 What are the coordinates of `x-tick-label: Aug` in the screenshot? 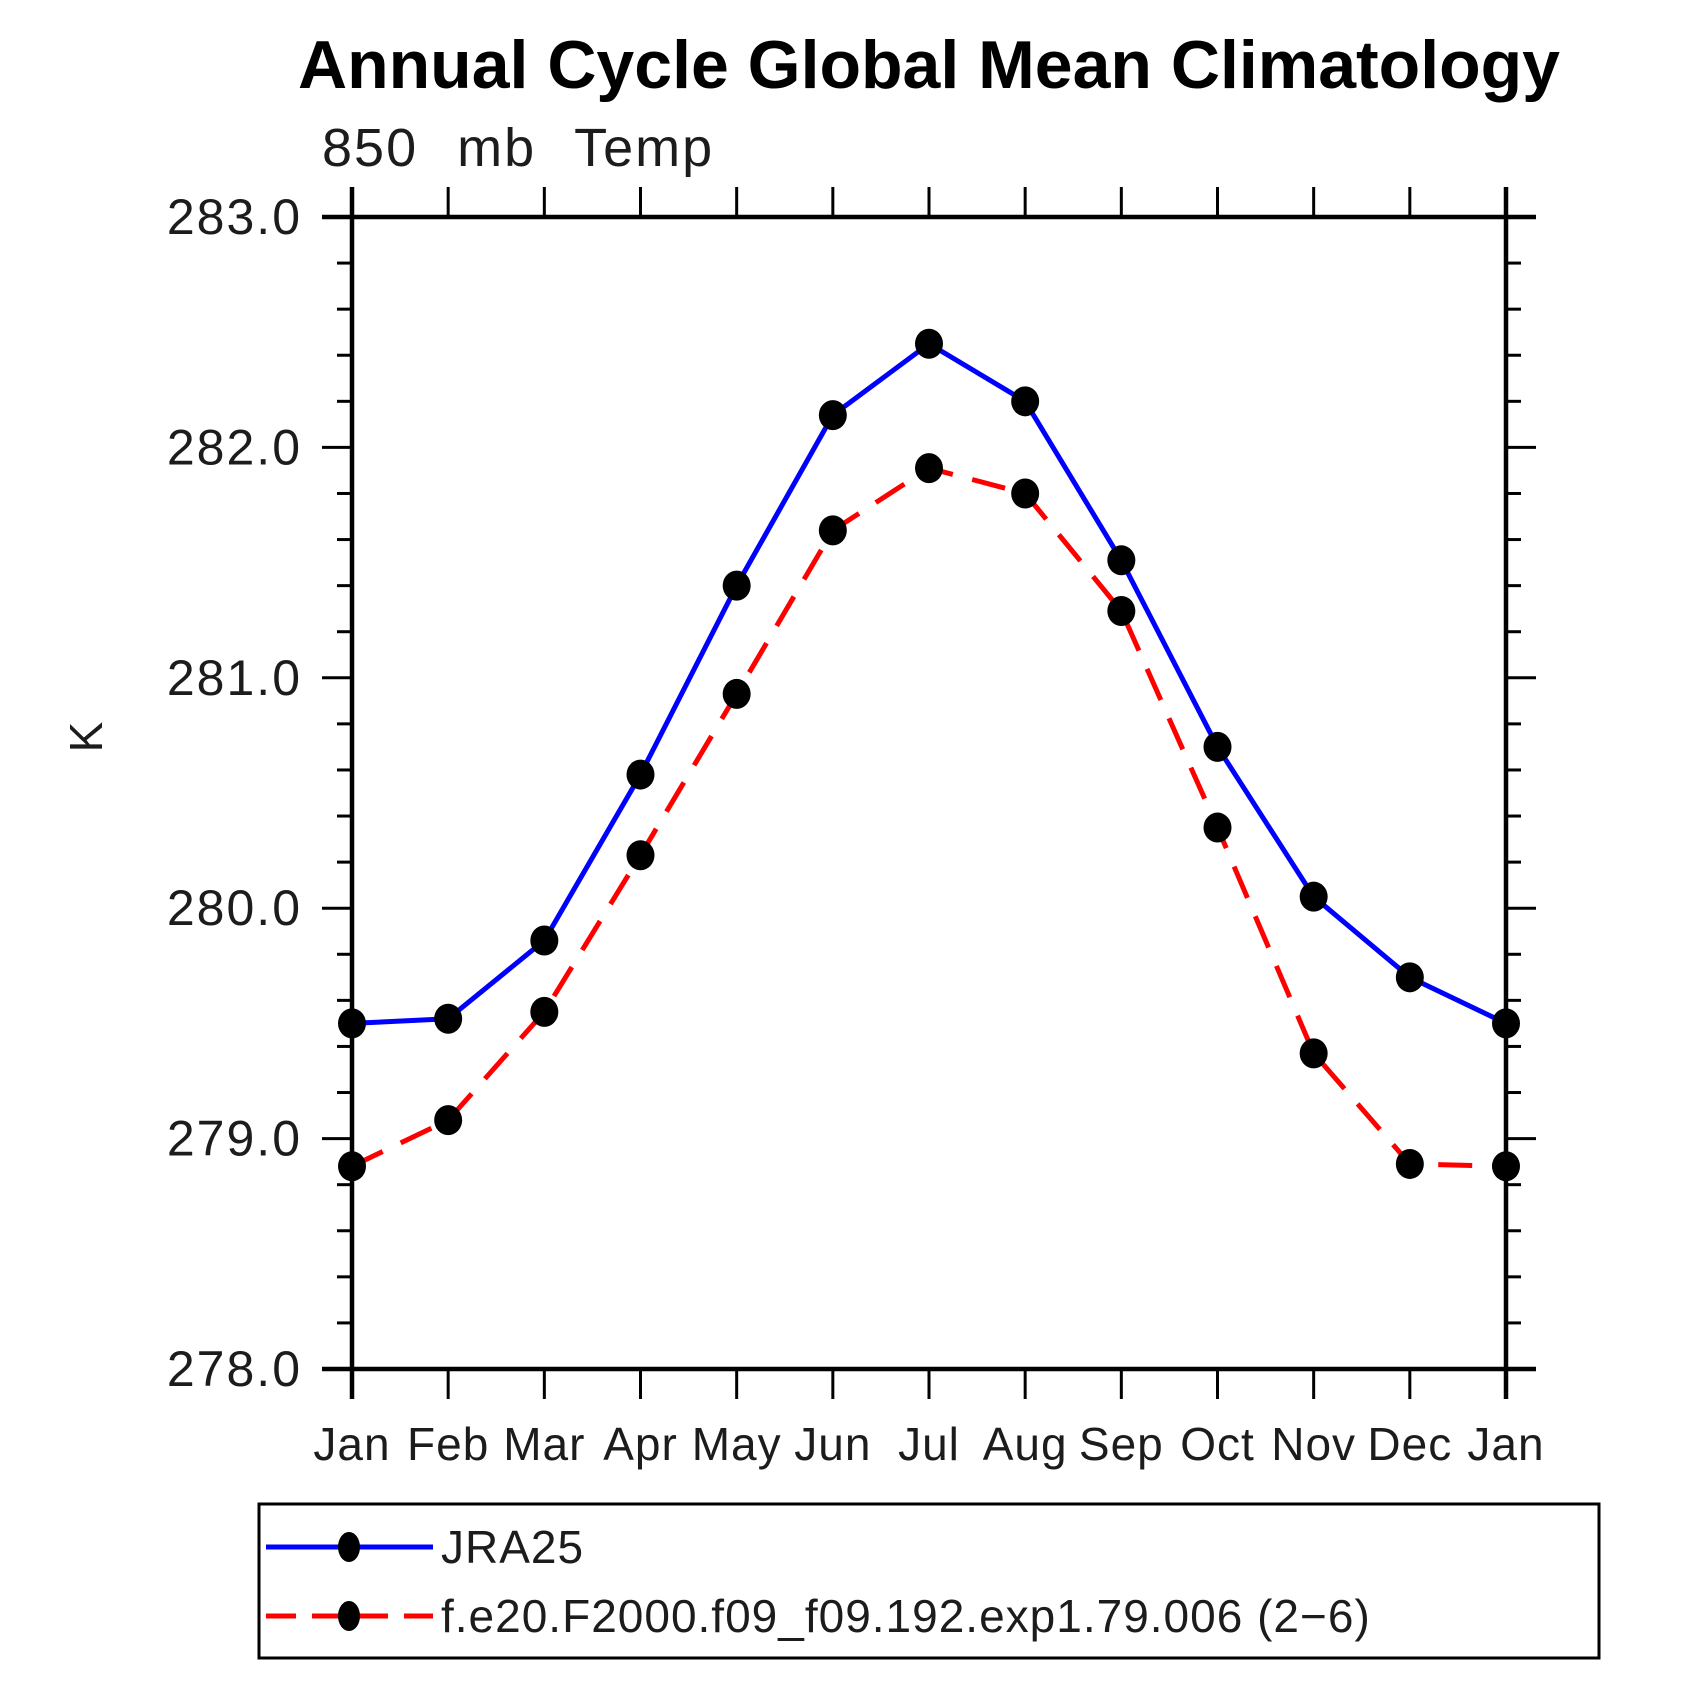 It's located at (1025, 1444).